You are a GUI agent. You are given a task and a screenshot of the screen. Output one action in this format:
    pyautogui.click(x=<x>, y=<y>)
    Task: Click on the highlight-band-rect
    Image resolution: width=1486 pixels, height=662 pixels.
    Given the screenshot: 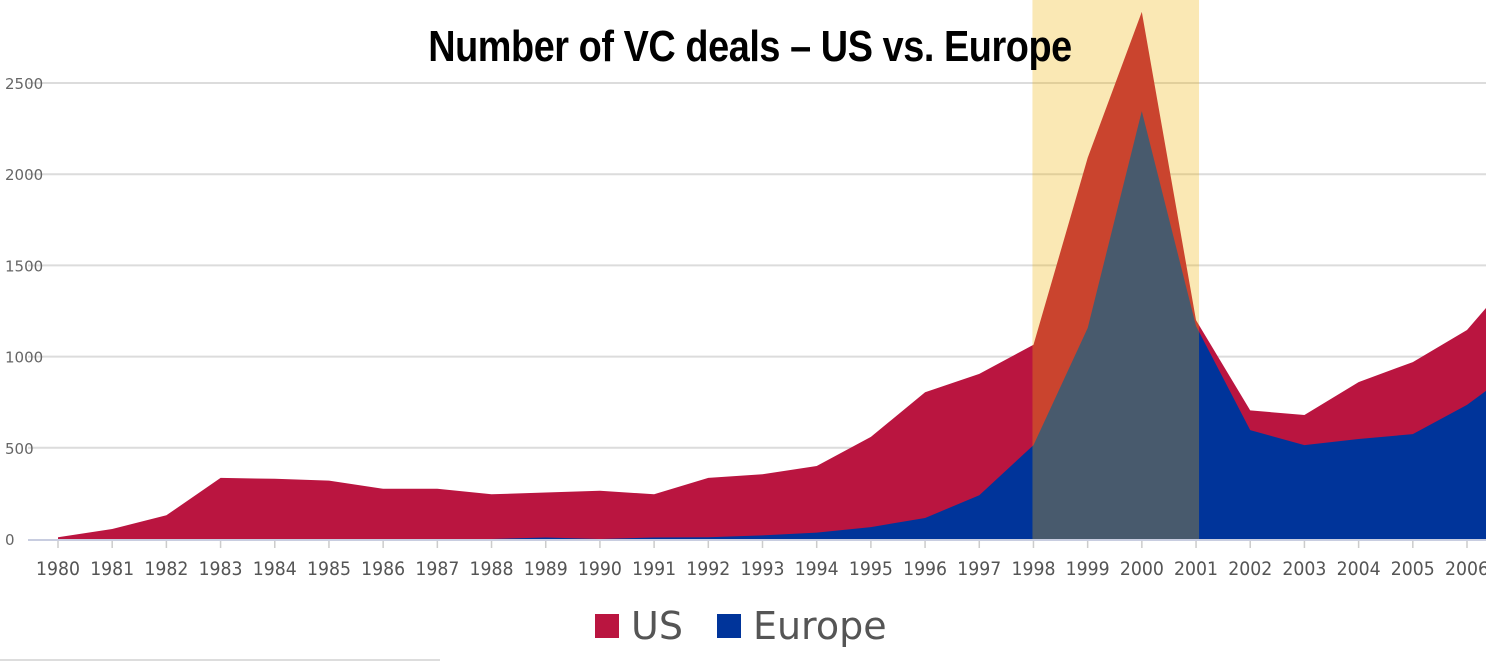 What is the action you would take?
    pyautogui.click(x=1116, y=269)
    